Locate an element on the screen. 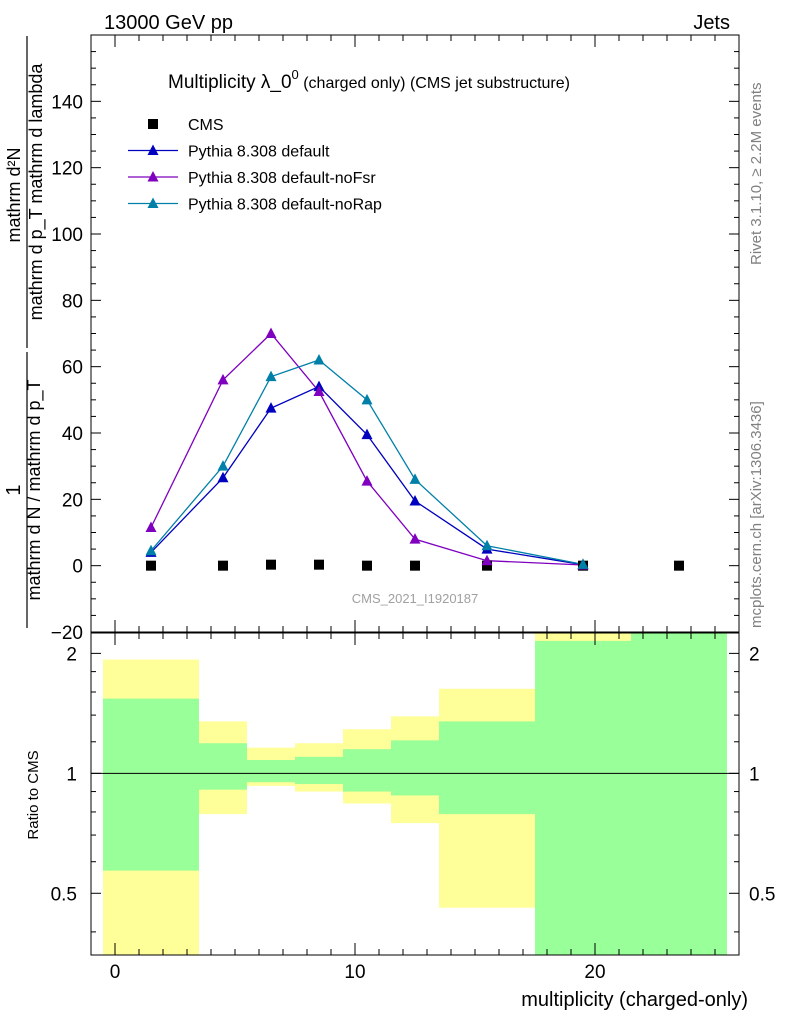 The height and width of the screenshot is (1024, 786). main-y-tick-label: −20 is located at coordinates (67, 633).